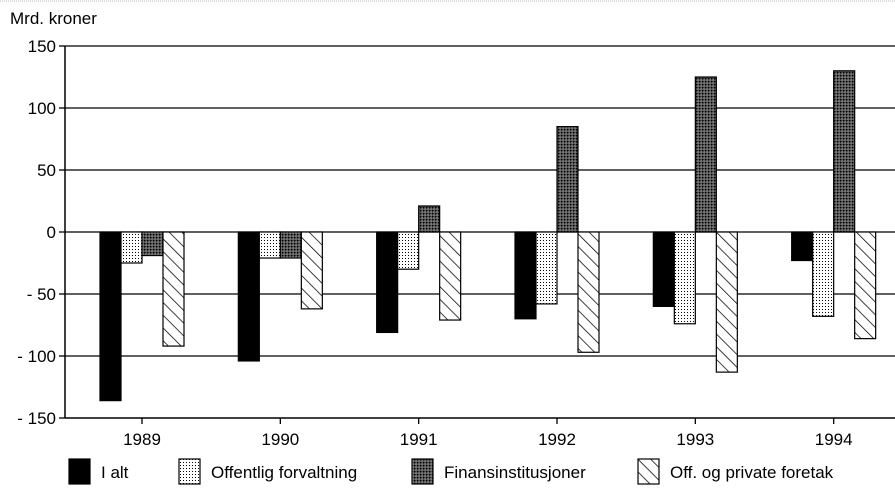  Describe the element at coordinates (51, 232) in the screenshot. I see `y-tick-label: 0` at that location.